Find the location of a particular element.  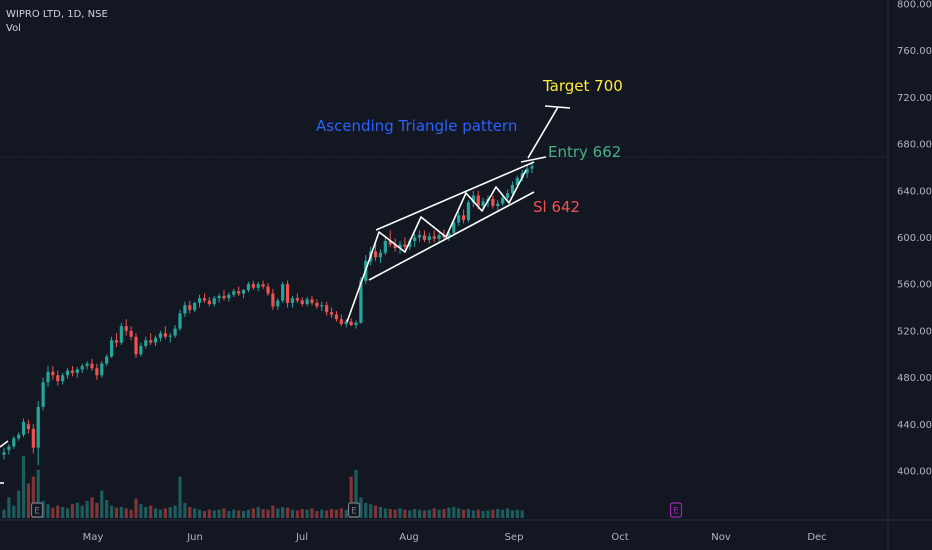

symbol-title: WIPRO LTD, 1D, NSE is located at coordinates (57, 14).